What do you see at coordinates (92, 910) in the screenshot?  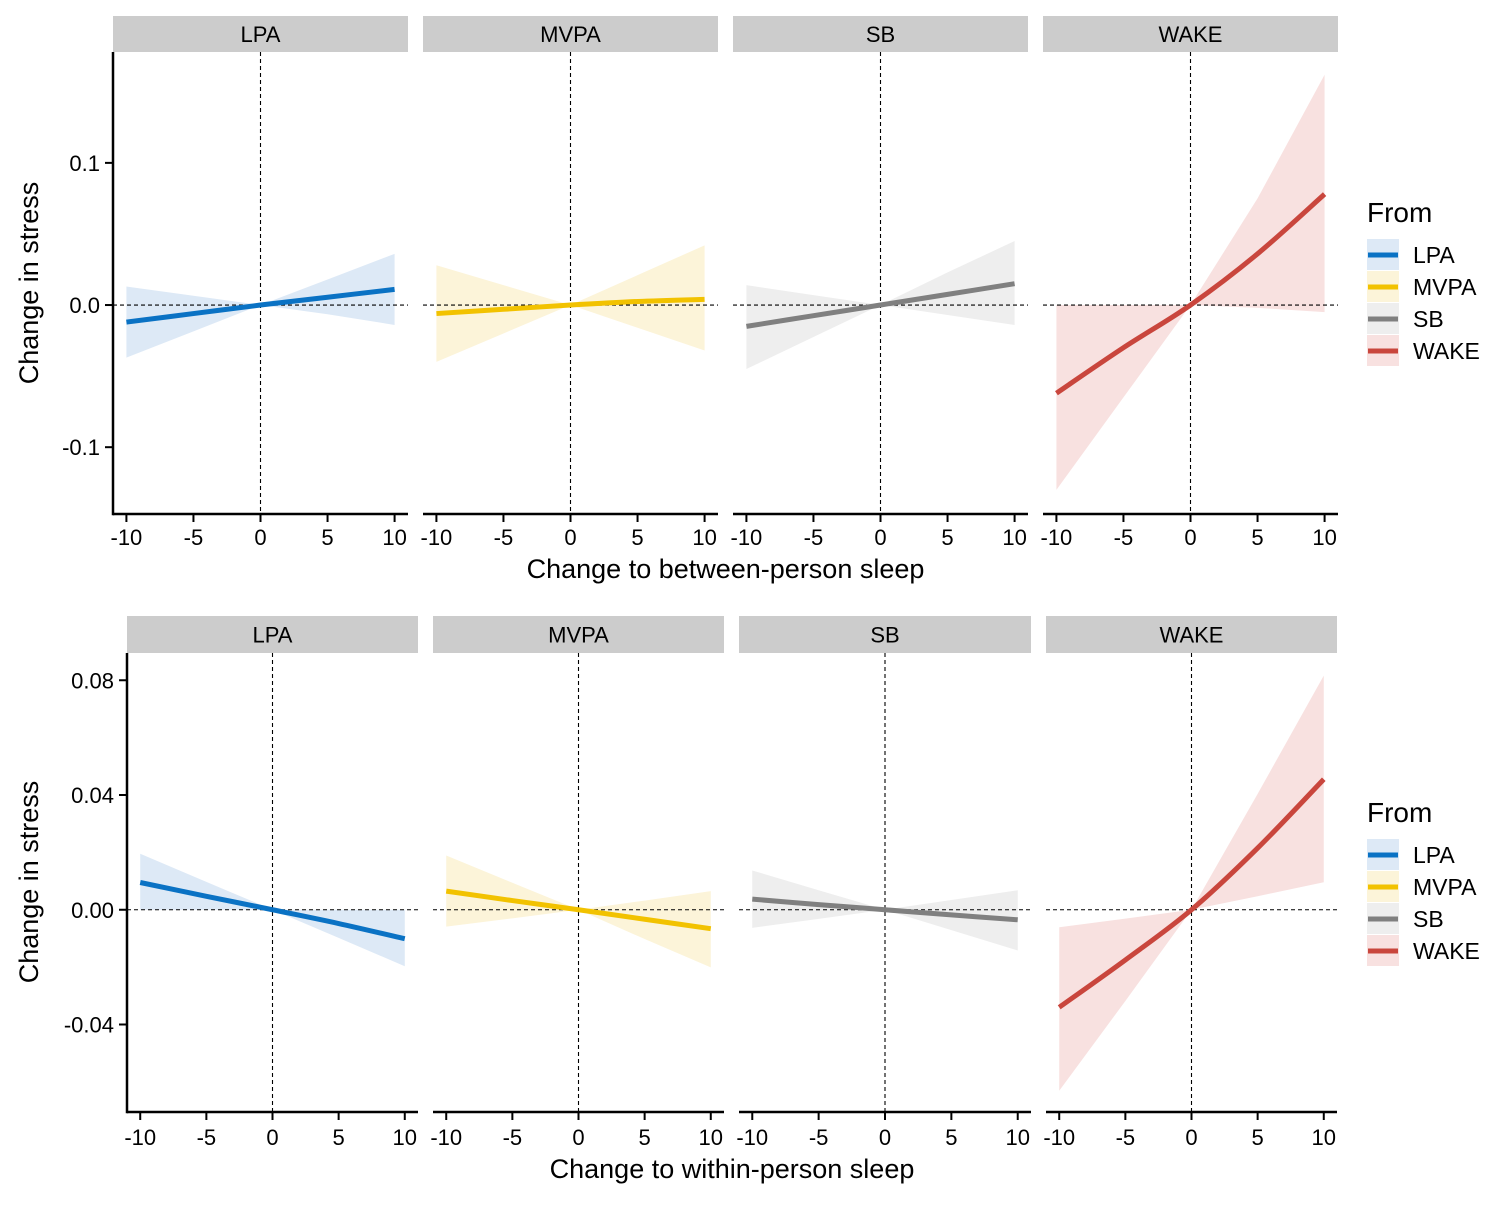 I see `y-tick-label: 0.00` at bounding box center [92, 910].